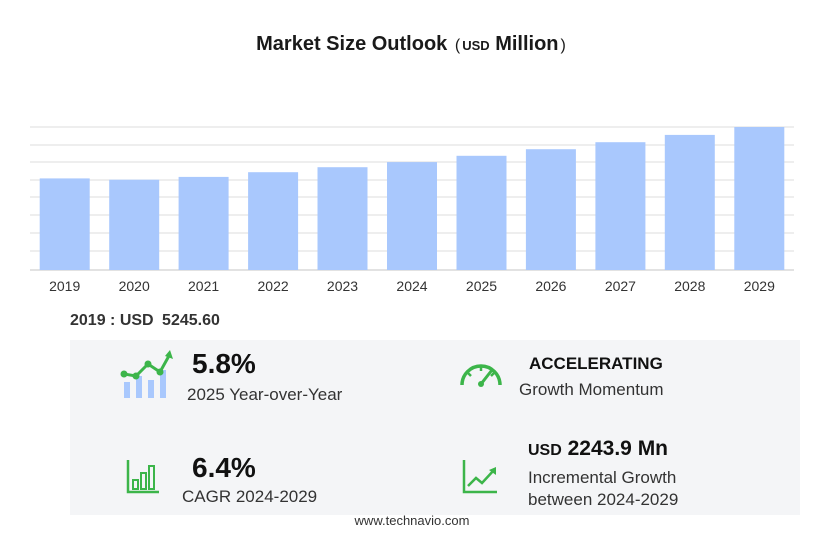  I want to click on momentum-label: Growth Momentum, so click(591, 389).